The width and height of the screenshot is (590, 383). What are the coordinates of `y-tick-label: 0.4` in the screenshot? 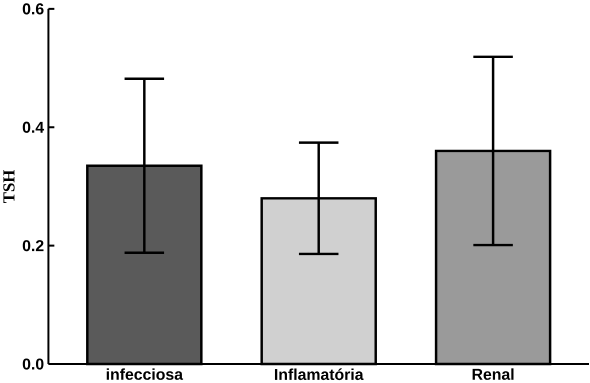 It's located at (33, 127).